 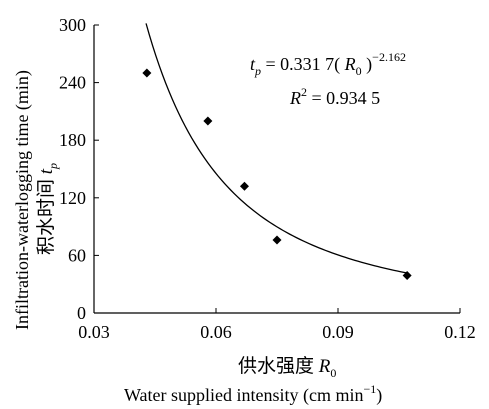 What do you see at coordinates (333, 373) in the screenshot?
I see `x-title-cn-sub: 0` at bounding box center [333, 373].